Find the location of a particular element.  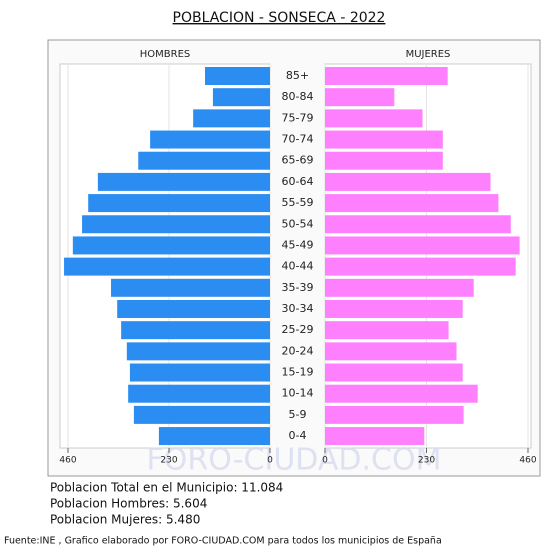

age-label: 65-69 is located at coordinates (298, 160).